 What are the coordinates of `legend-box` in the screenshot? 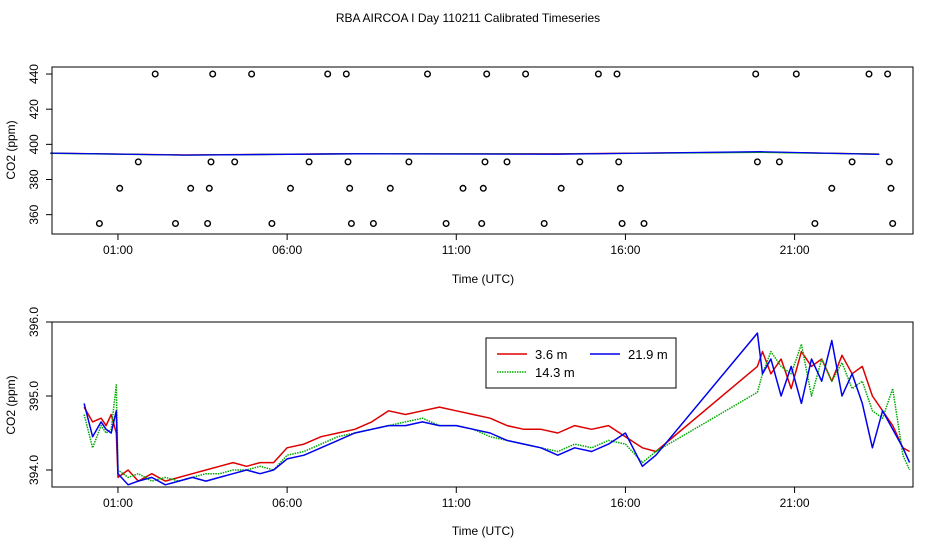 It's located at (581, 363).